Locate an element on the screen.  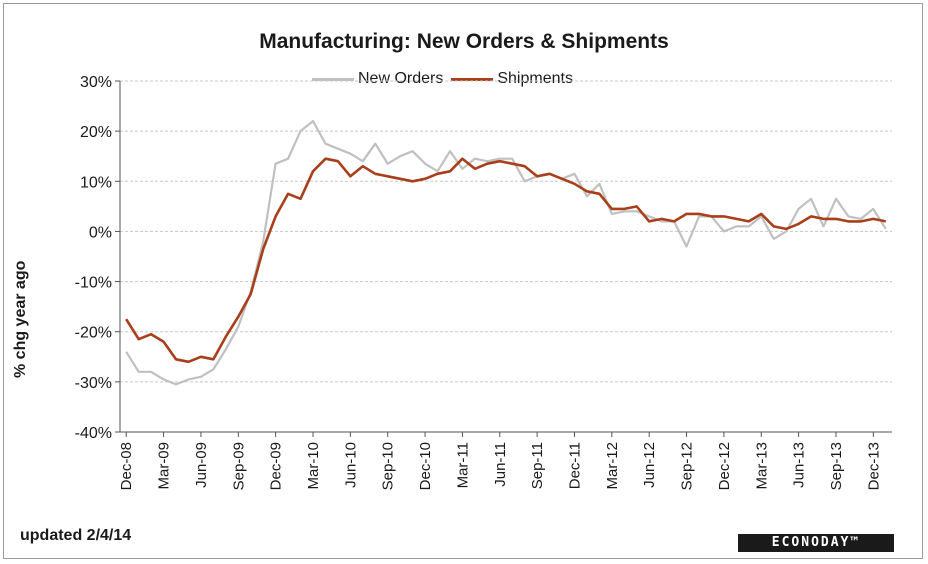
x-tick-label: Mar-10 is located at coordinates (313, 466).